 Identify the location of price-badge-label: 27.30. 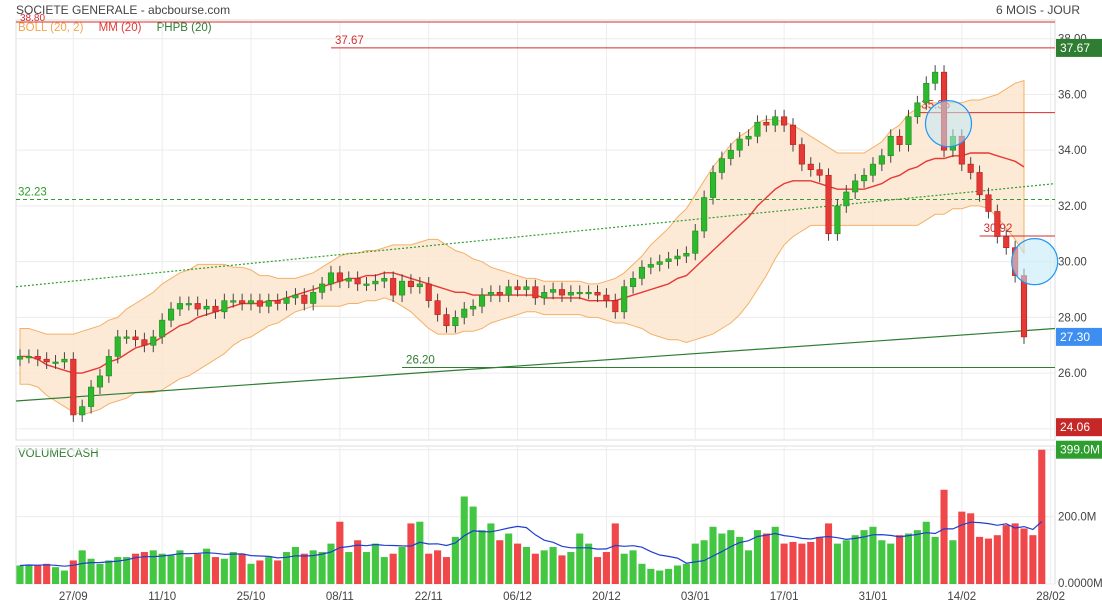
(1075, 337).